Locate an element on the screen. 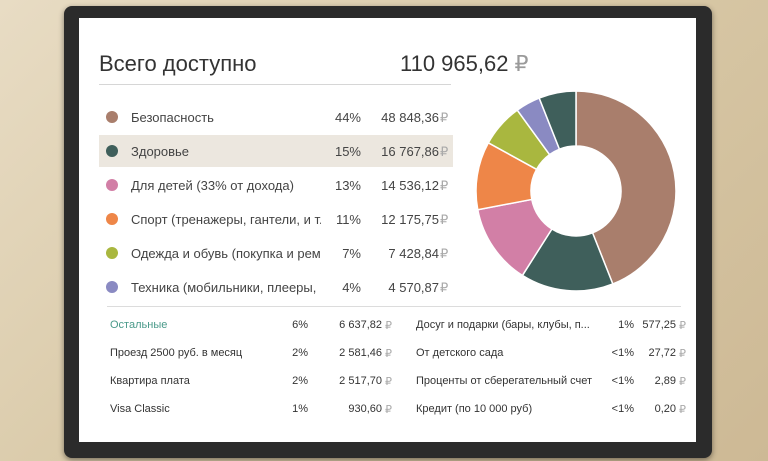 The image size is (768, 461). category-amount: 4 570,87 is located at coordinates (413, 287).